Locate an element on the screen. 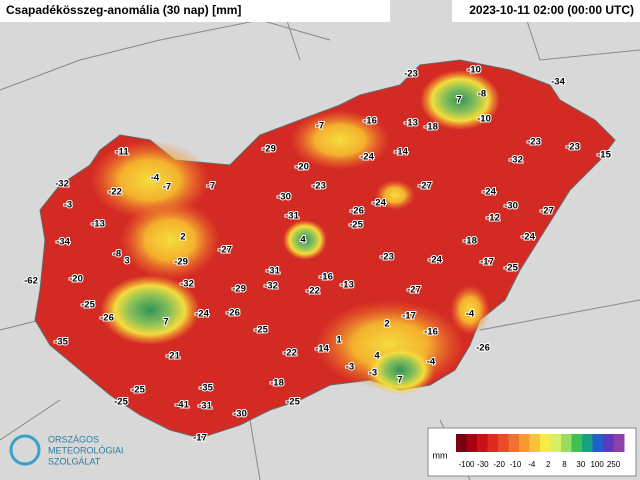  logo-text: SZOLGÁLAT is located at coordinates (74, 461).